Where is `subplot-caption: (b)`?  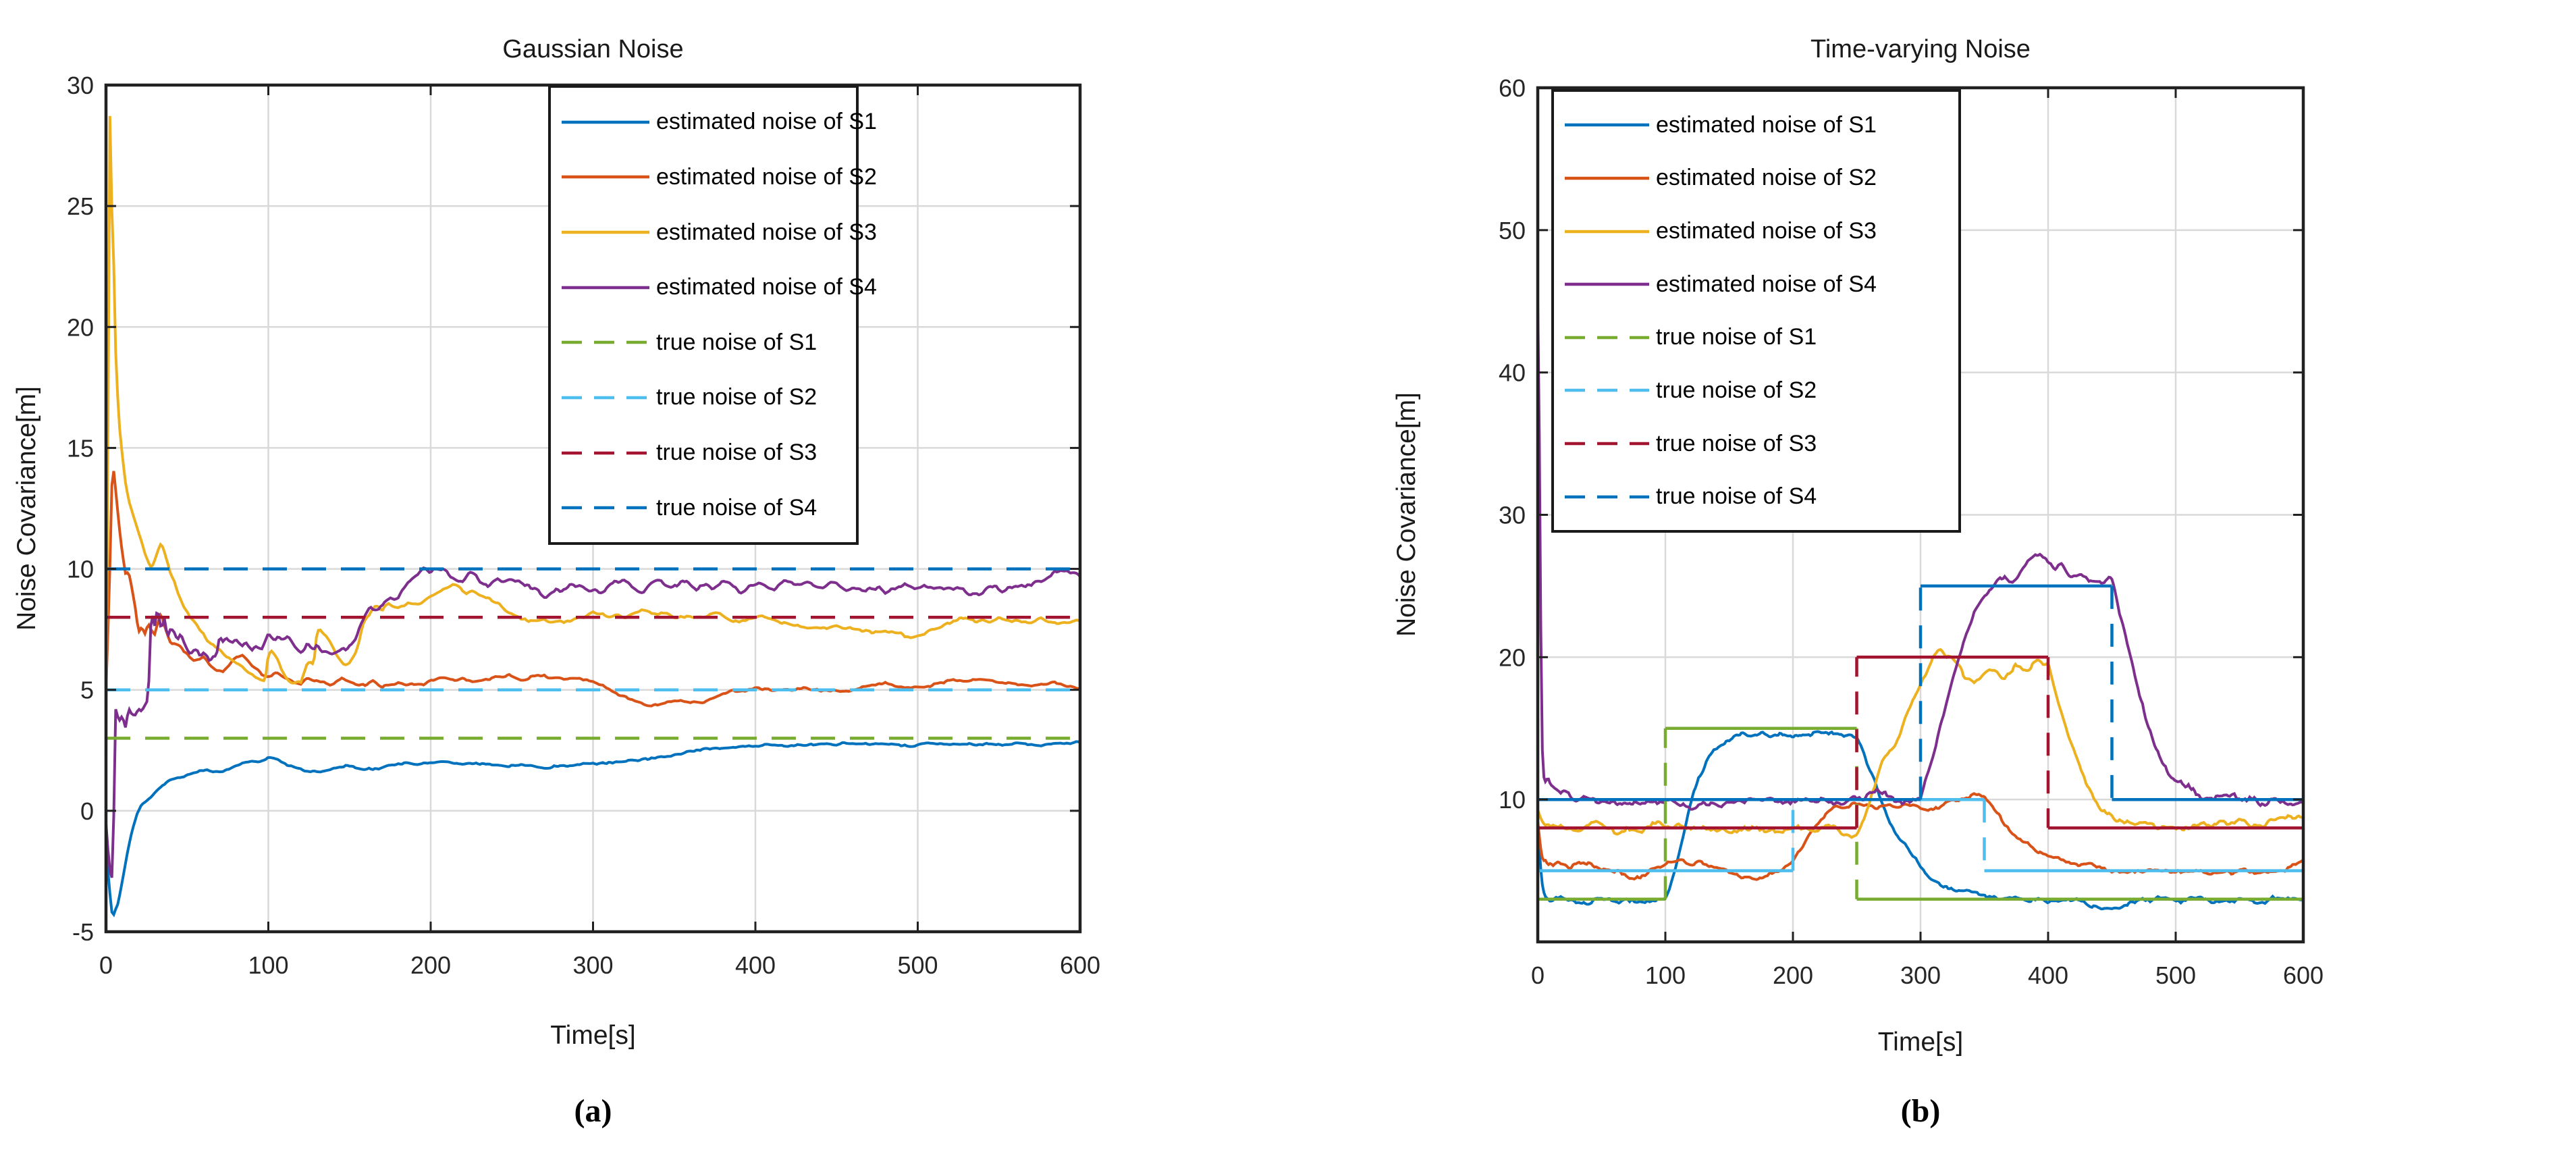 subplot-caption: (b) is located at coordinates (1920, 1111).